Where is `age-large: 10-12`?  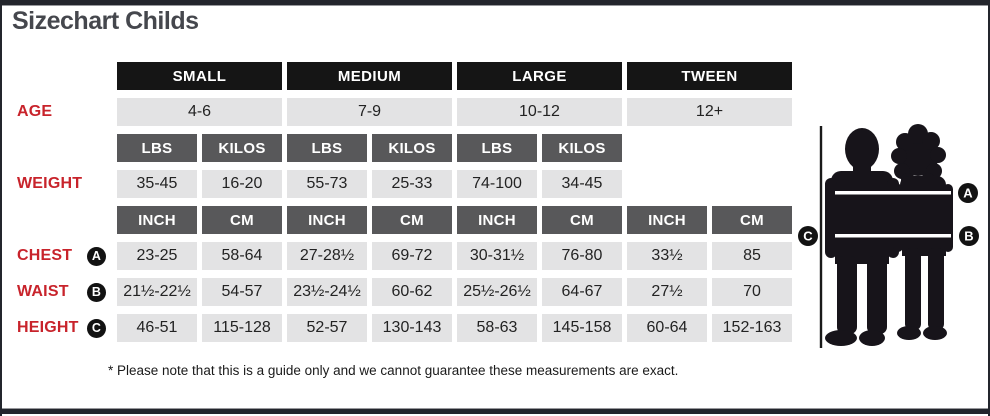
age-large: 10-12 is located at coordinates (539, 112).